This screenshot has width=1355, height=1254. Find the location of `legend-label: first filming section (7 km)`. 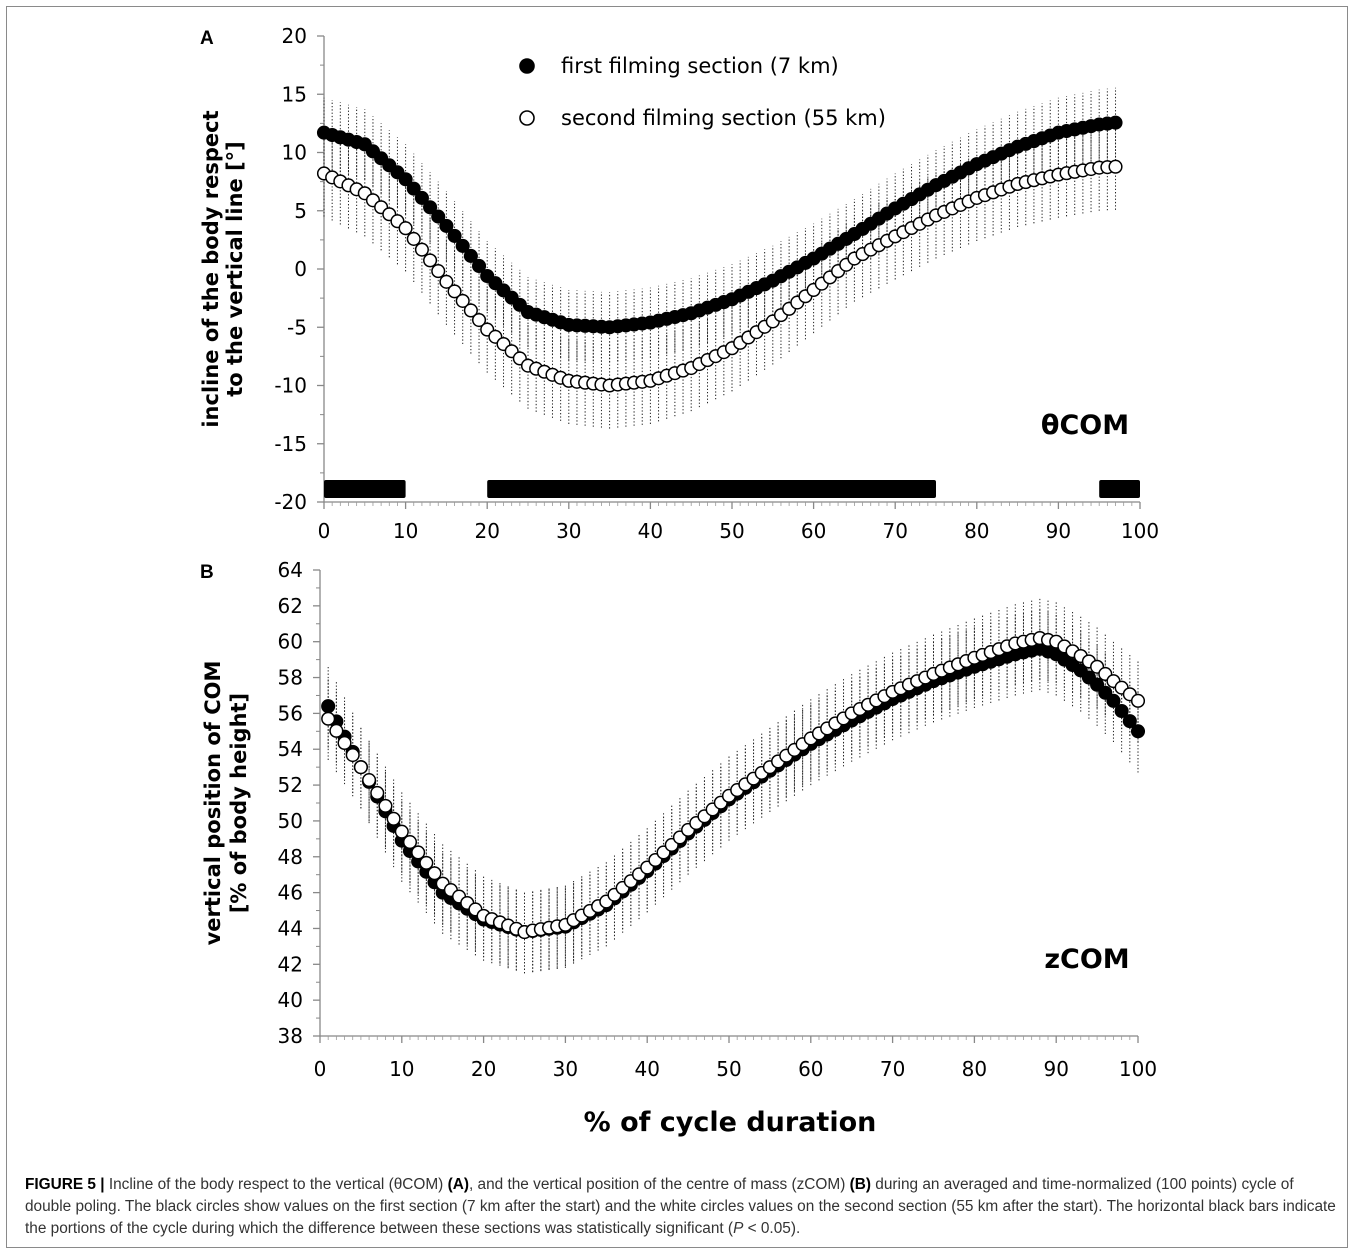

legend-label: first filming section (7 km) is located at coordinates (700, 66).